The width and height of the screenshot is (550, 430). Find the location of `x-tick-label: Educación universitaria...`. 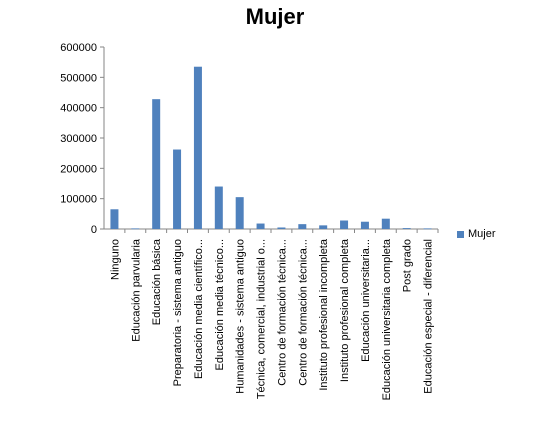

x-tick-label: Educación universitaria... is located at coordinates (366, 300).